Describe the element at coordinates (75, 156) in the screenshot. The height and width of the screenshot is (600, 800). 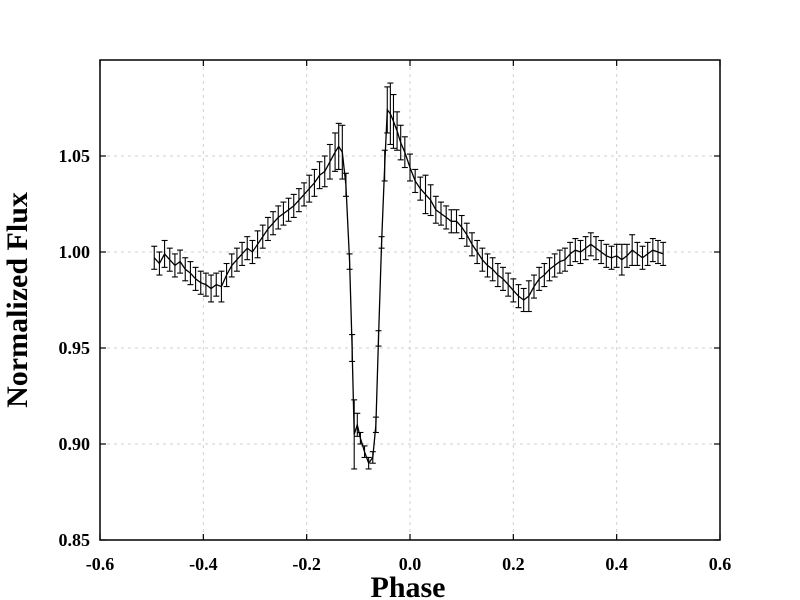
I see `y-tick-label: 1.05` at that location.